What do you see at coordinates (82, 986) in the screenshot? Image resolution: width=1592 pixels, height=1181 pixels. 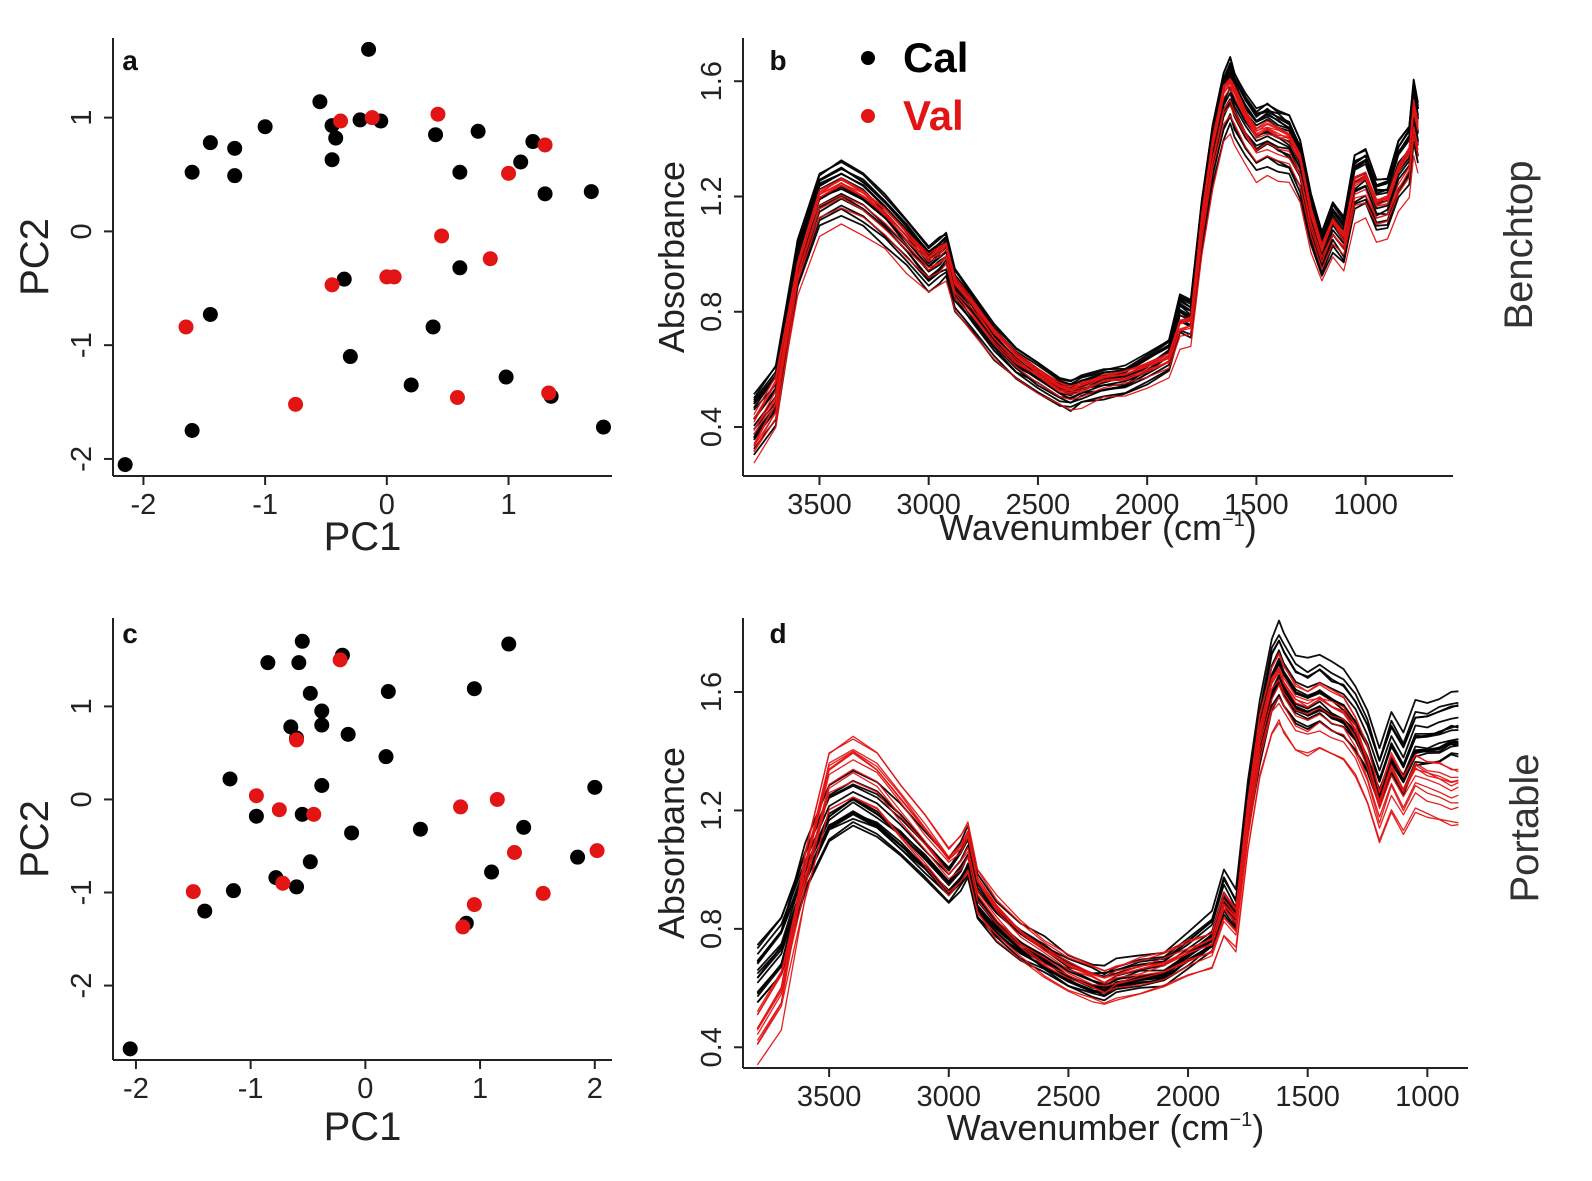 I see `y-tick-label: -2` at bounding box center [82, 986].